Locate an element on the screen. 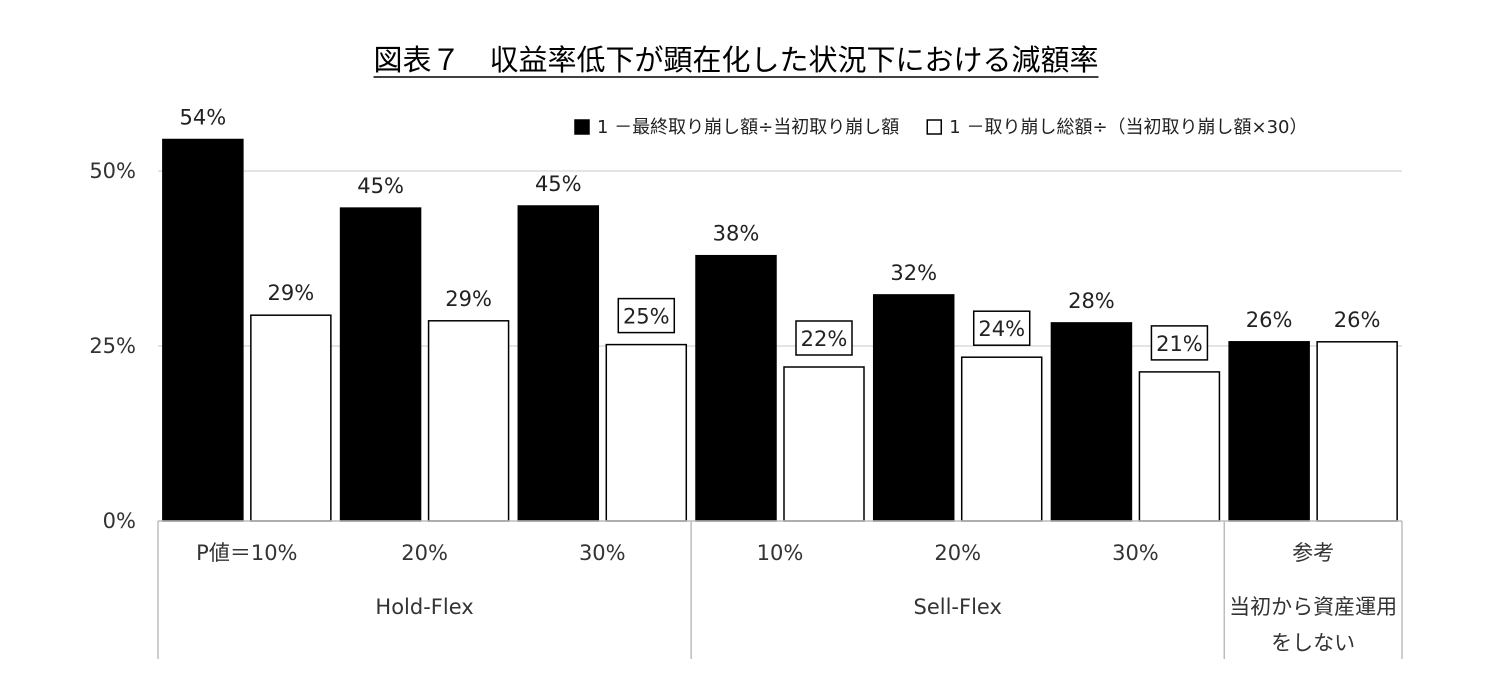  y-tick-label: 0% is located at coordinates (119, 521).